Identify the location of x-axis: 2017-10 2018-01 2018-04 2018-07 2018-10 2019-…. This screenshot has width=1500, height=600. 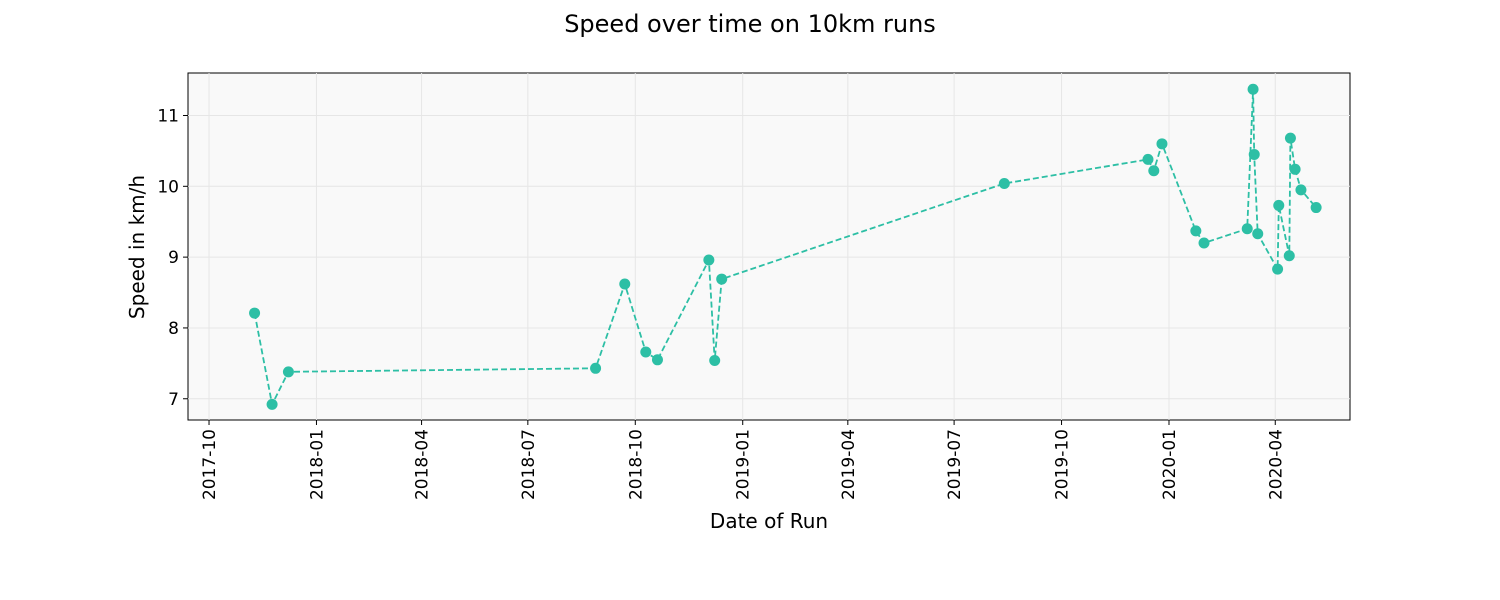
(743, 460).